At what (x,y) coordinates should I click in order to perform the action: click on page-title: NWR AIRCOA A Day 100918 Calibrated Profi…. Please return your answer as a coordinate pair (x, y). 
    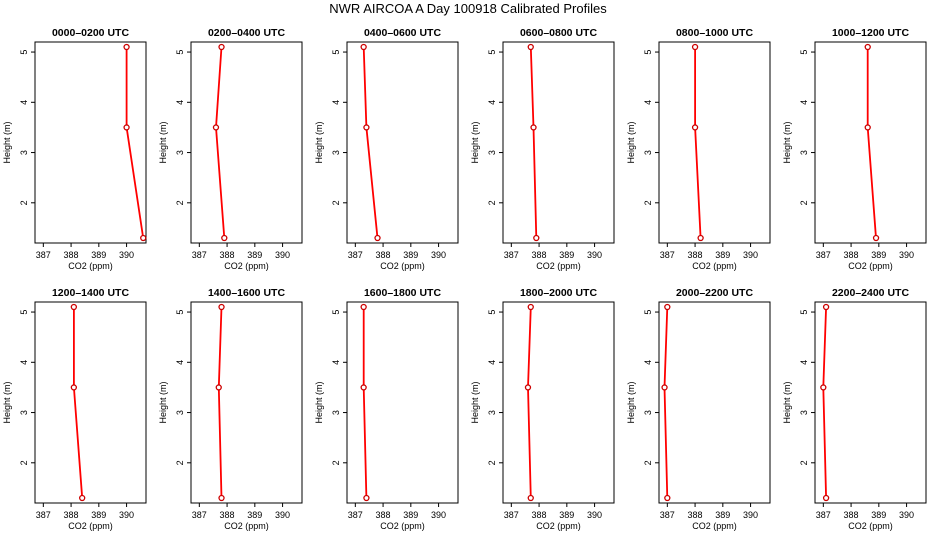
    Looking at the image, I should click on (468, 8).